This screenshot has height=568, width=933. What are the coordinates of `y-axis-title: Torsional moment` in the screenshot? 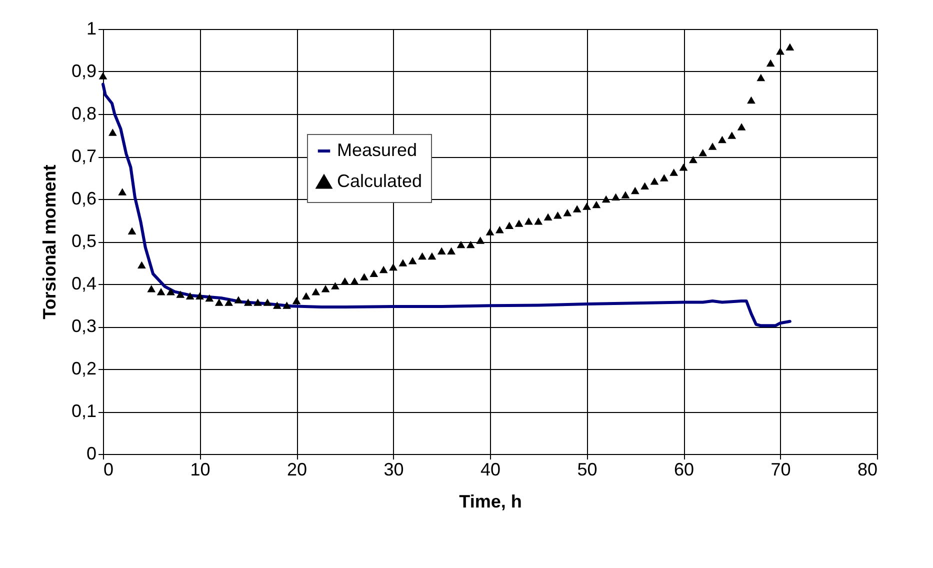 It's located at (49, 242).